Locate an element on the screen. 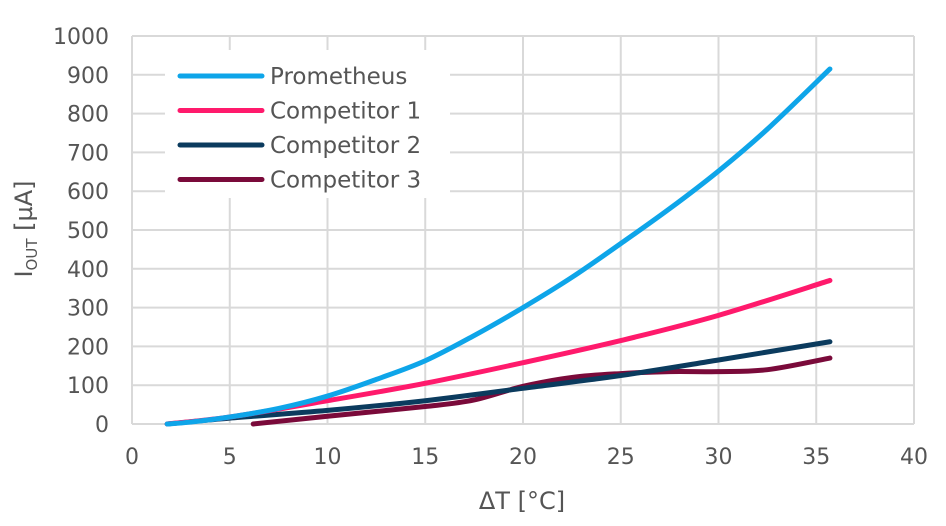 This screenshot has width=946, height=526. y-tick-label: 1000 is located at coordinates (81, 37).